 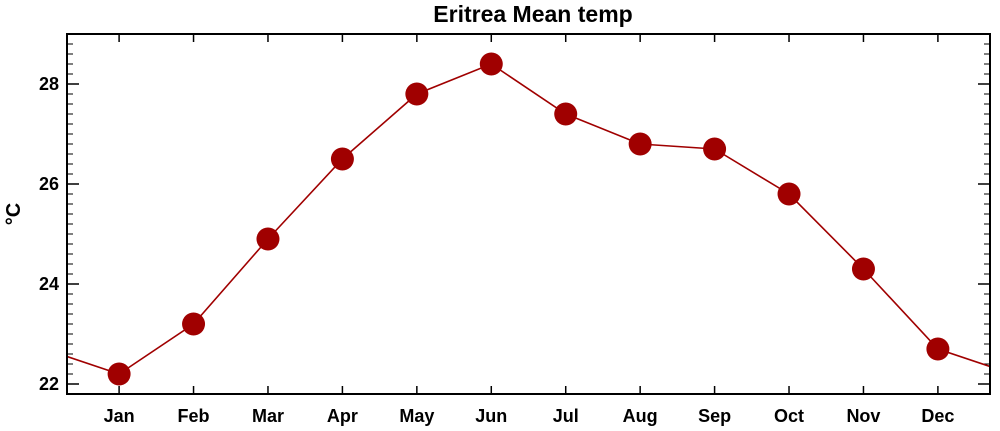 I want to click on x-tick-label: Oct, so click(x=789, y=416).